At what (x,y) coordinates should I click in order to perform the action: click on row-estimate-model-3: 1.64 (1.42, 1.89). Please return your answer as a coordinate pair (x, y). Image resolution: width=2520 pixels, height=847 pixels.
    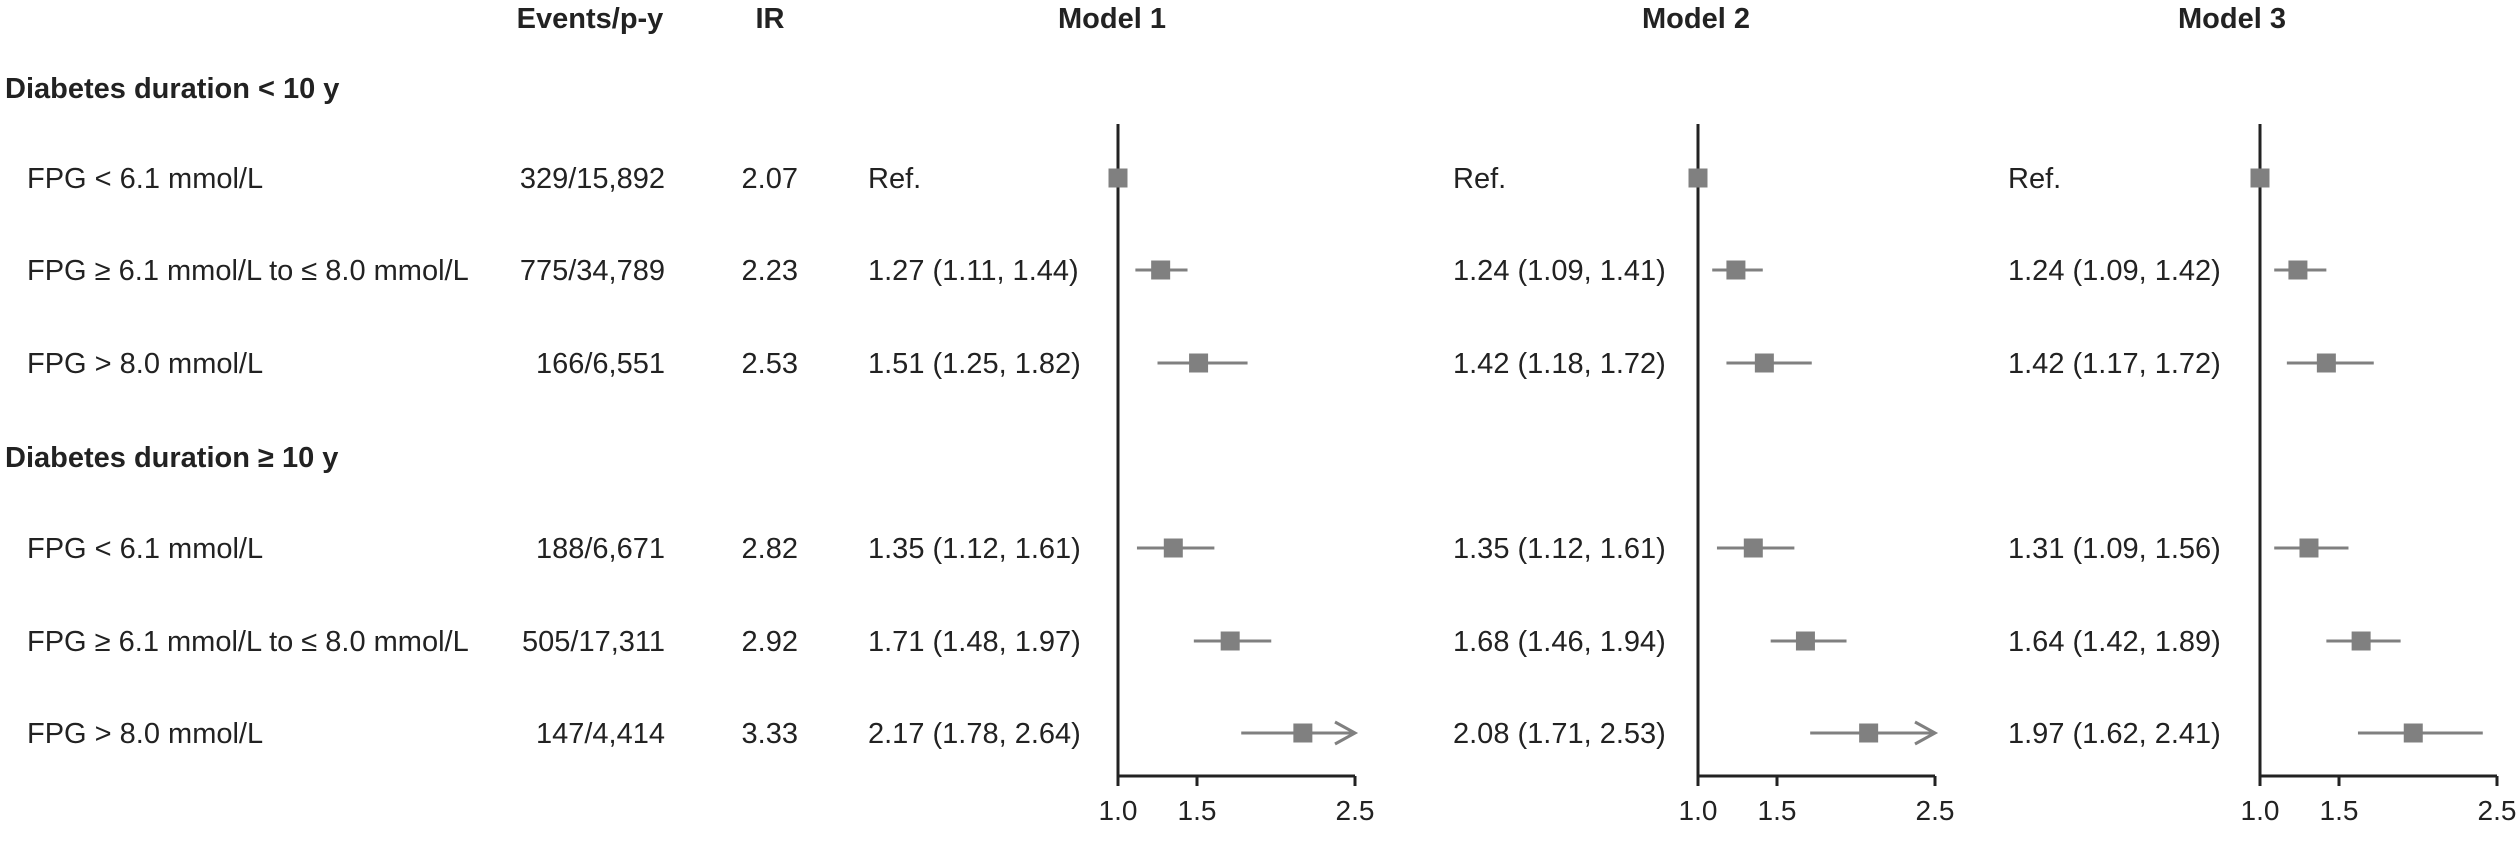
    Looking at the image, I should click on (2114, 642).